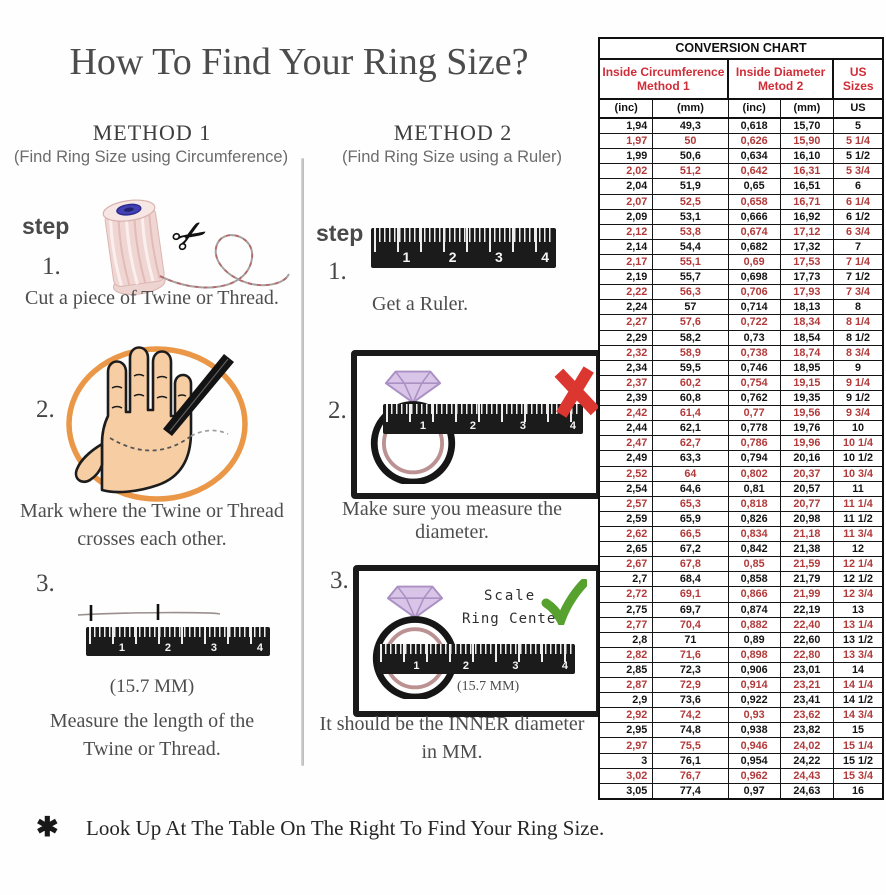 The height and width of the screenshot is (895, 886). I want to click on table-cell: 70,4, so click(691, 624).